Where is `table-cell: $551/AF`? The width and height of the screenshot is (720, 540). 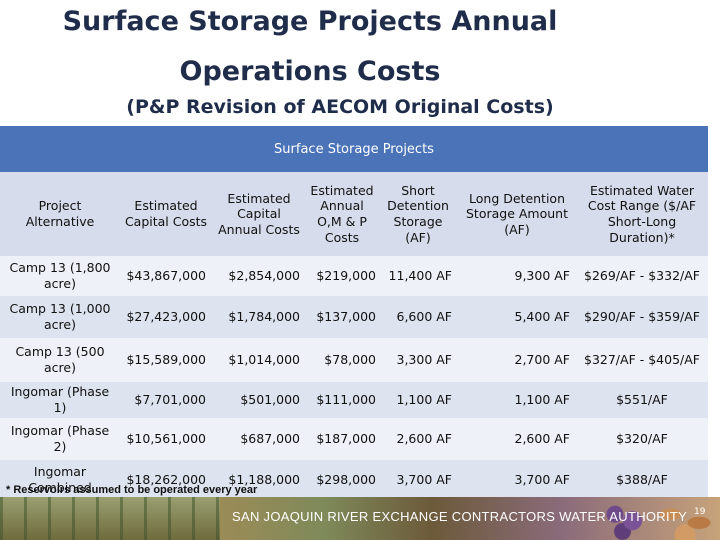
table-cell: $551/AF is located at coordinates (642, 400).